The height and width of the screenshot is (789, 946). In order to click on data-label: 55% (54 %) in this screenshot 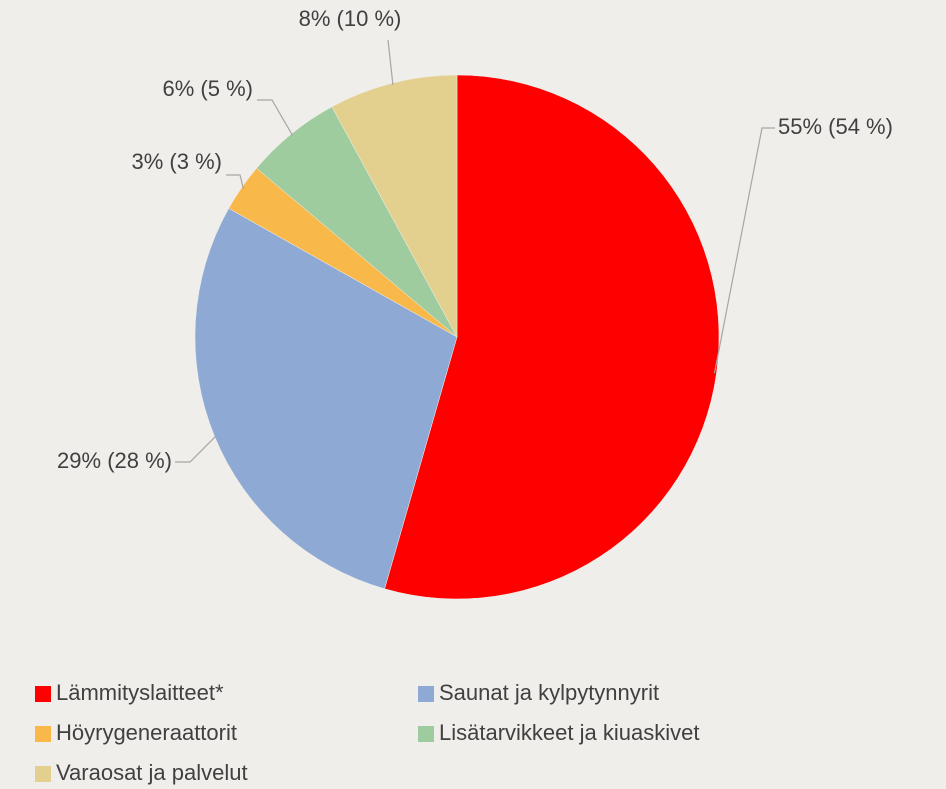, I will do `click(835, 126)`.